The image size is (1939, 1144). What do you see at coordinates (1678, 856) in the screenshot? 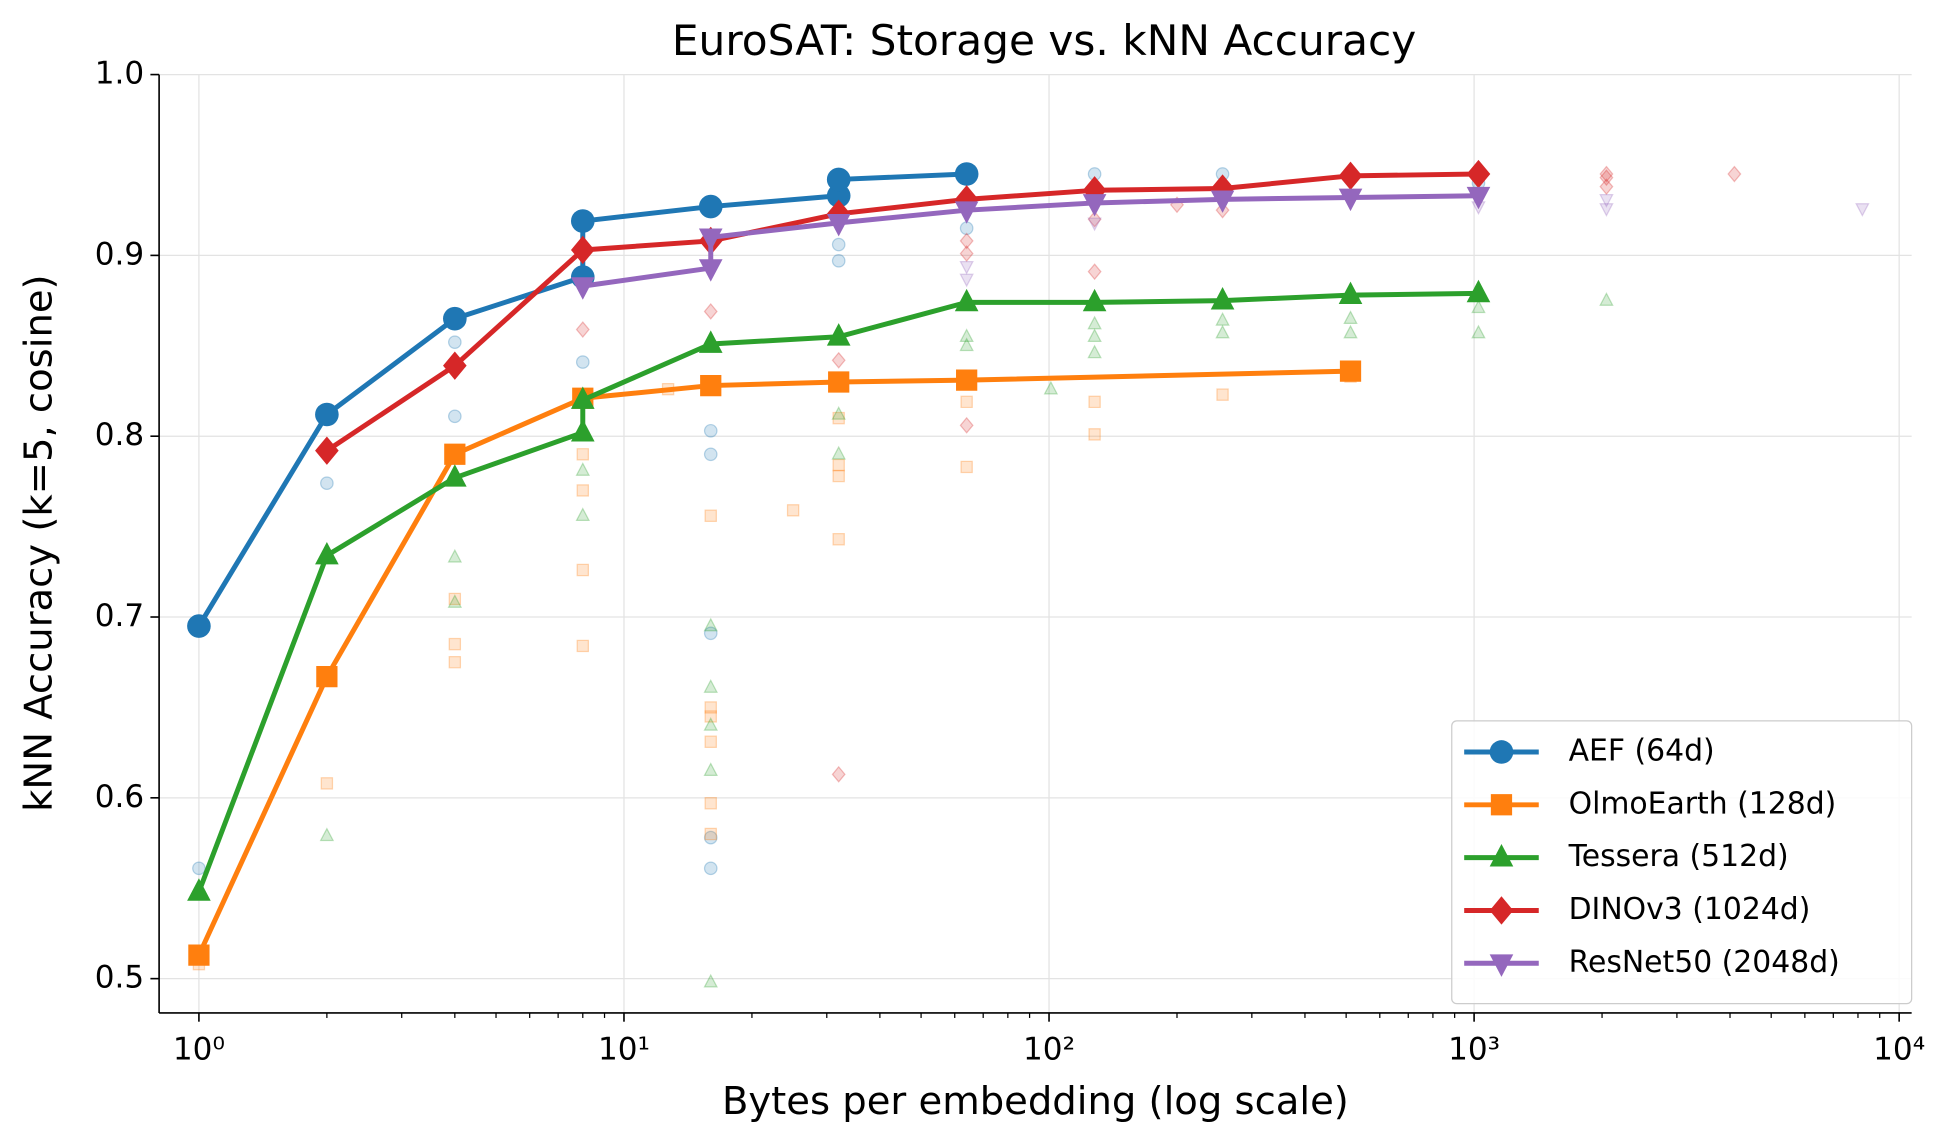
I see `legend-label: Tessera (512d)` at bounding box center [1678, 856].